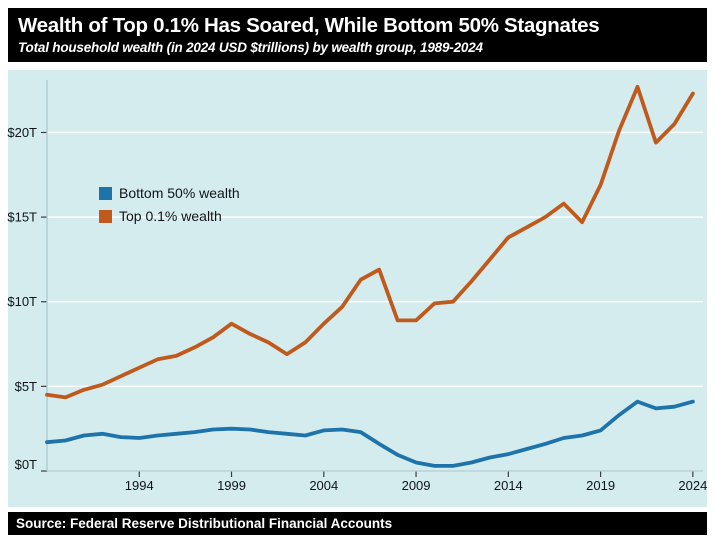 The width and height of the screenshot is (715, 540). Describe the element at coordinates (370, 433) in the screenshot. I see `series-line-bottom50` at that location.